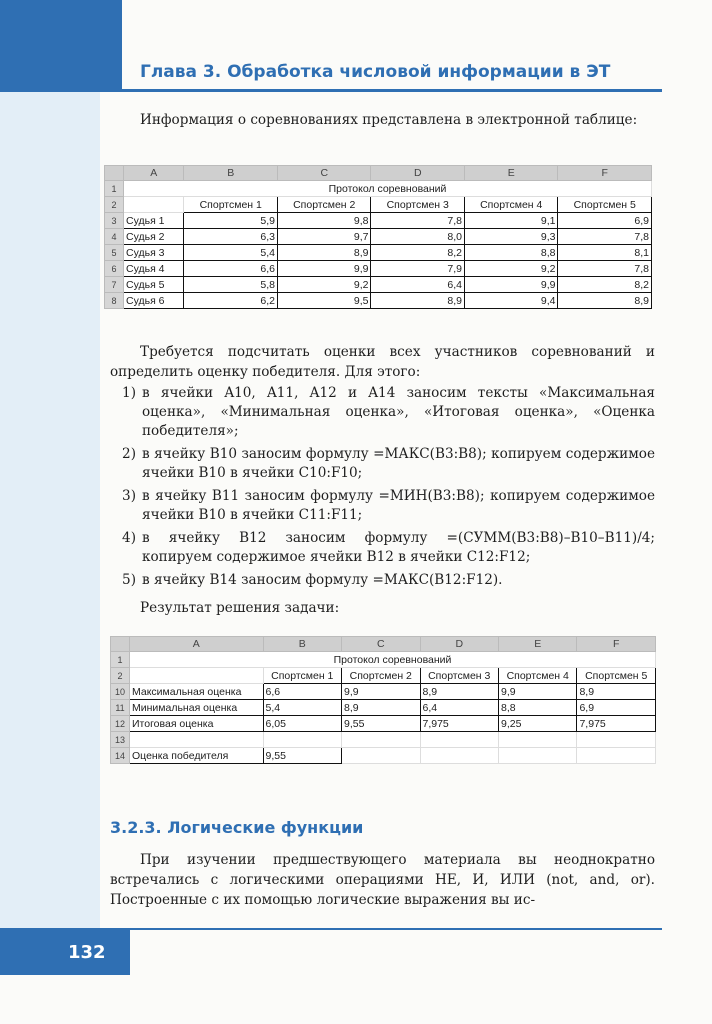  I want to click on label-cell: Судья 5, so click(153, 284).